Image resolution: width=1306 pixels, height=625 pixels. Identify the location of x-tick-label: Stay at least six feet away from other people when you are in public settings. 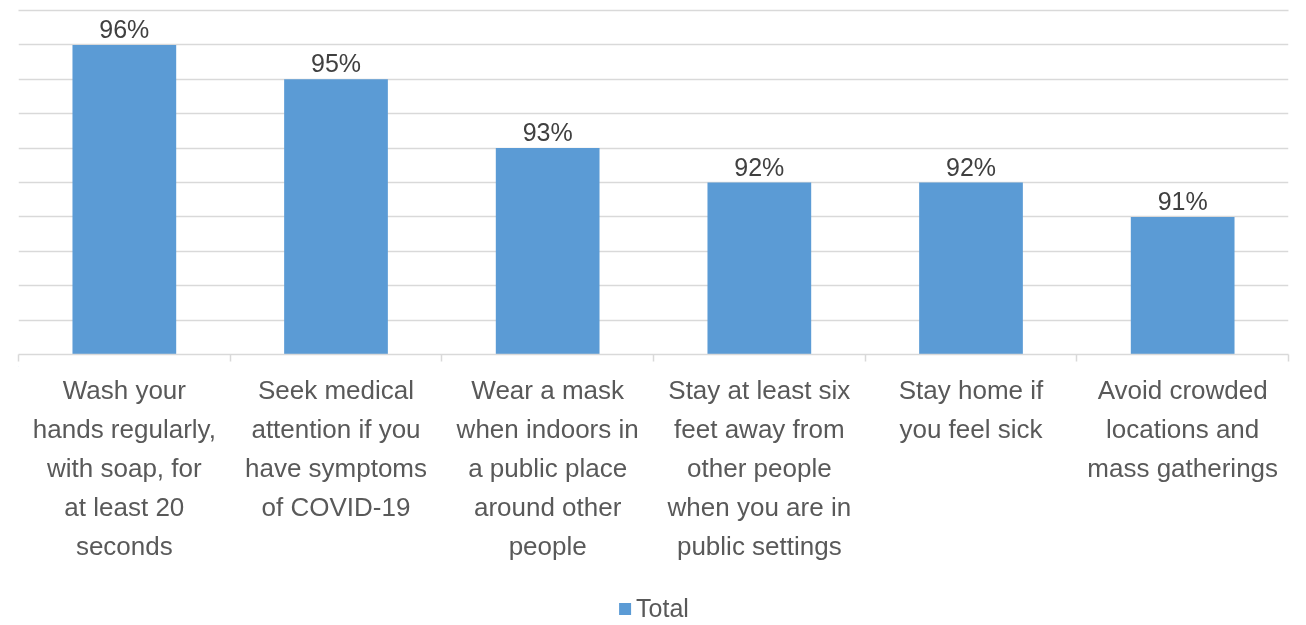
(759, 467).